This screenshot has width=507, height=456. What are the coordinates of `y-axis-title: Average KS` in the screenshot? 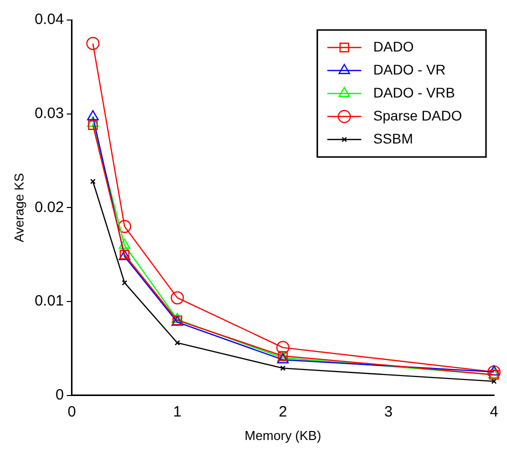 It's located at (18, 207).